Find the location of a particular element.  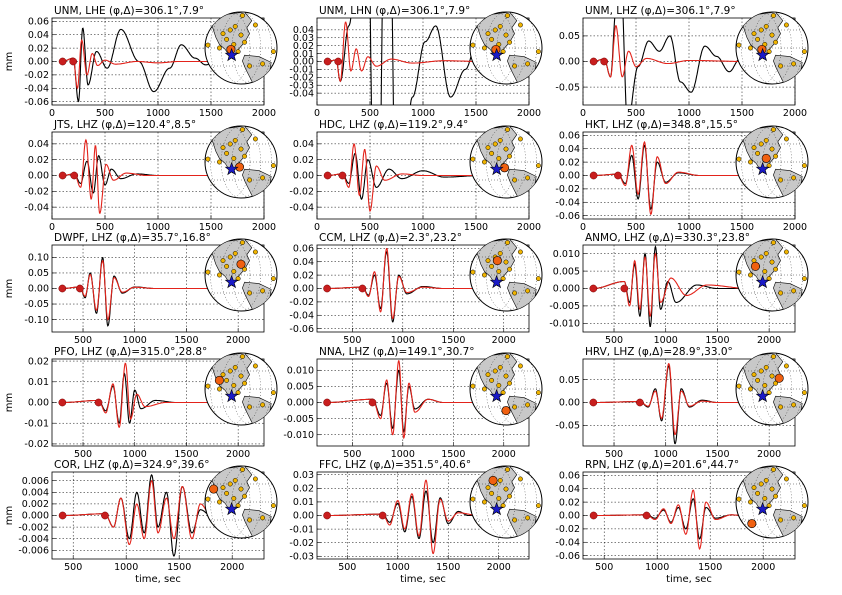

y-tick-label: -0.010 is located at coordinates (564, 324).